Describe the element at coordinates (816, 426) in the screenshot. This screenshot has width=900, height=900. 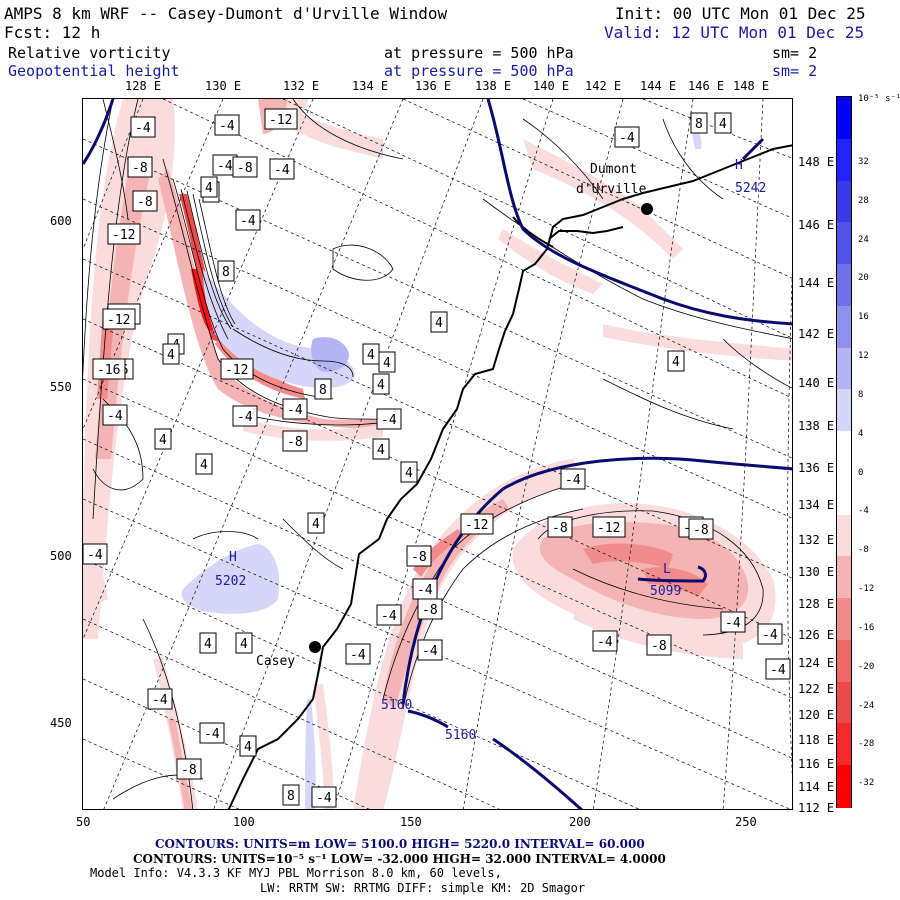
I see `right-longitude-label: 138 E` at that location.